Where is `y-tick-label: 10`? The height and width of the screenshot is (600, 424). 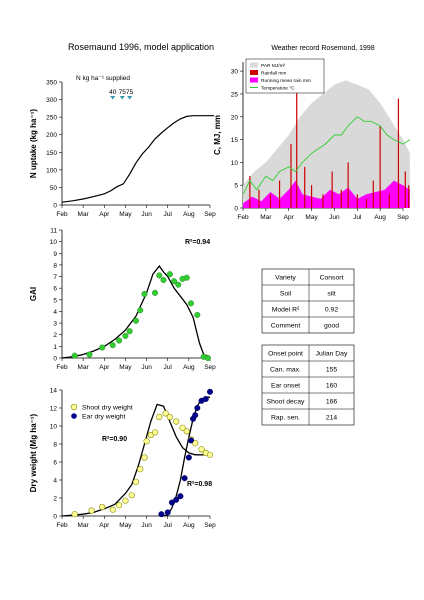 y-tick-label: 10 is located at coordinates (54, 427).